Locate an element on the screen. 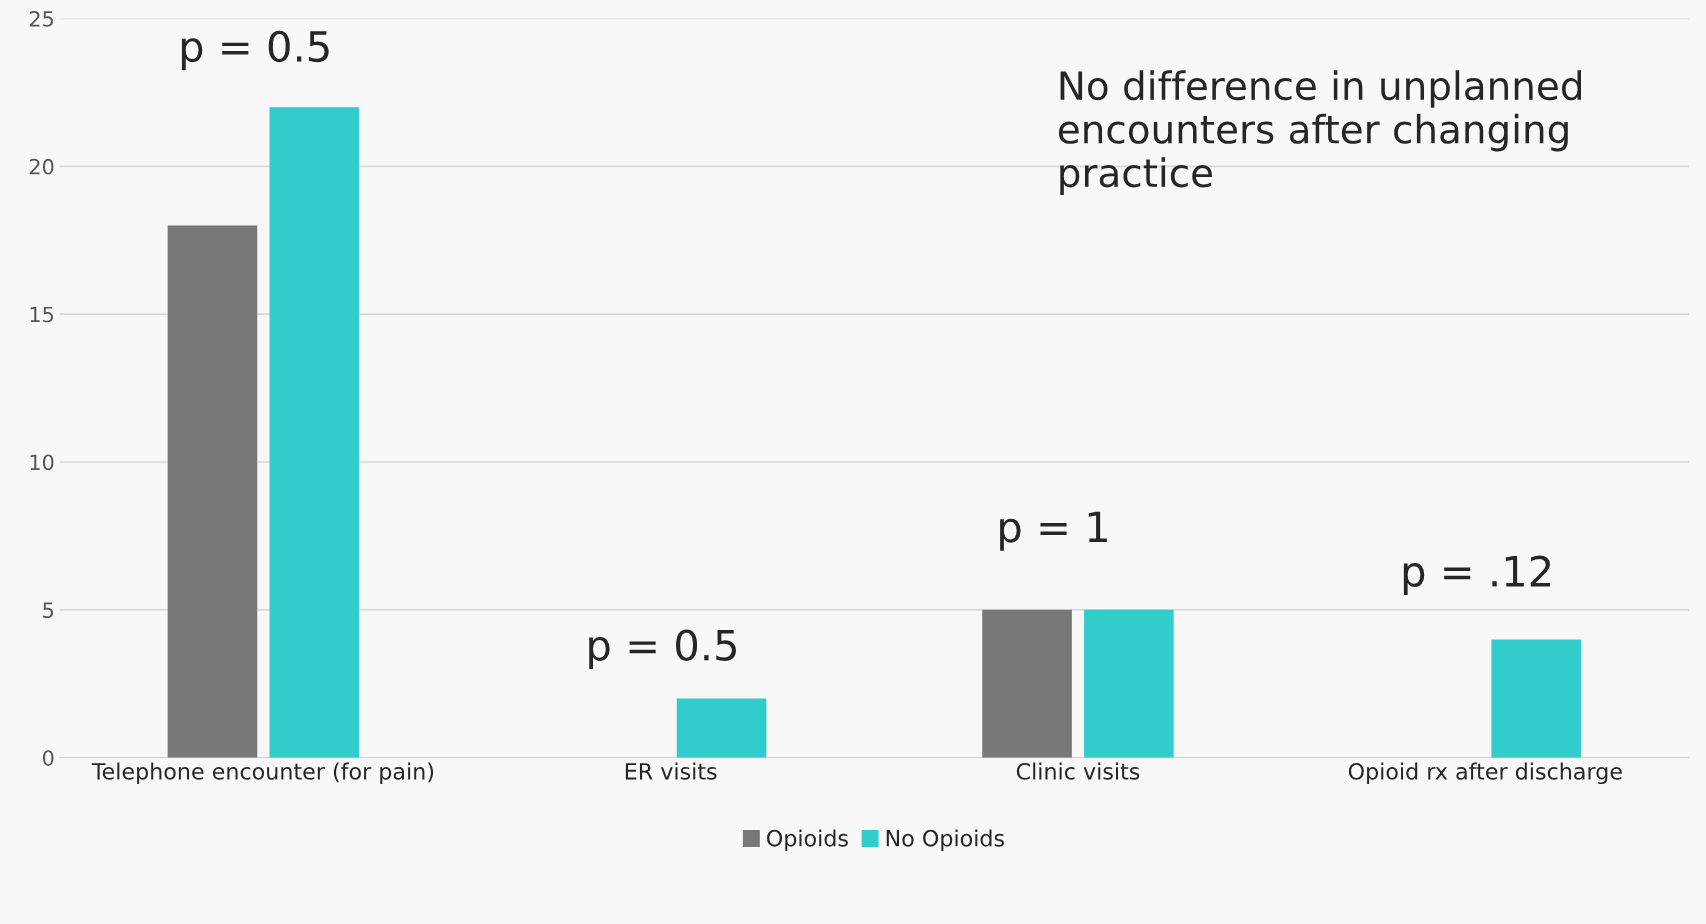  x-tick-label: Clinic visits is located at coordinates (1078, 771).